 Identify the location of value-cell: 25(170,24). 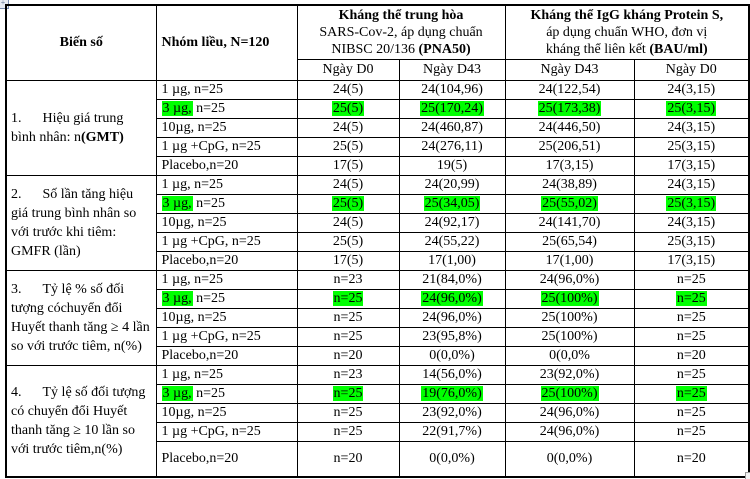
(452, 109).